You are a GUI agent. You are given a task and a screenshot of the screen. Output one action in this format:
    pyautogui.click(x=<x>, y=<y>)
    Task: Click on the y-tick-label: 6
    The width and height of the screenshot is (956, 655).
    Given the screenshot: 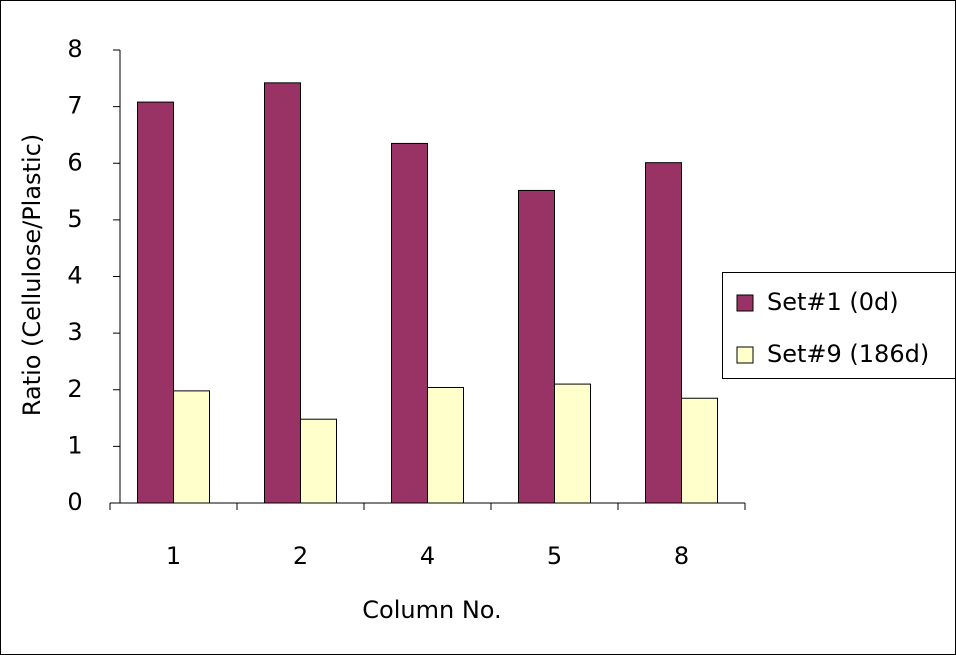 What is the action you would take?
    pyautogui.click(x=74, y=162)
    